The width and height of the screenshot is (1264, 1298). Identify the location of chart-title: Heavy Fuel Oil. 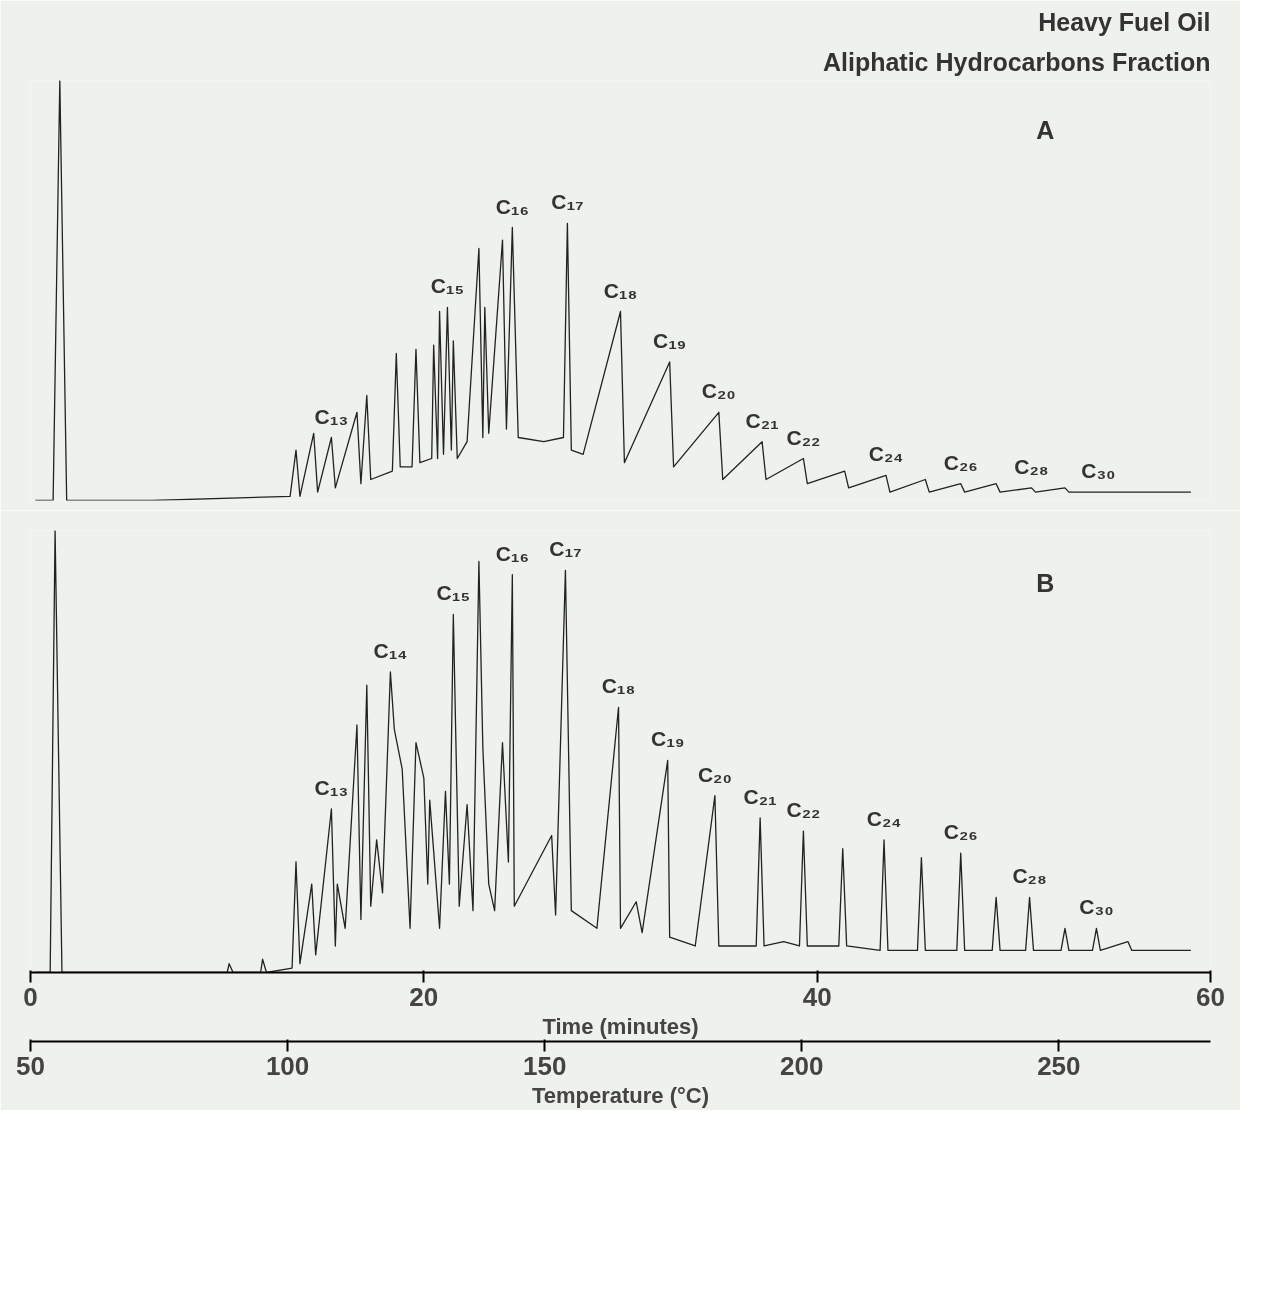
(1124, 21).